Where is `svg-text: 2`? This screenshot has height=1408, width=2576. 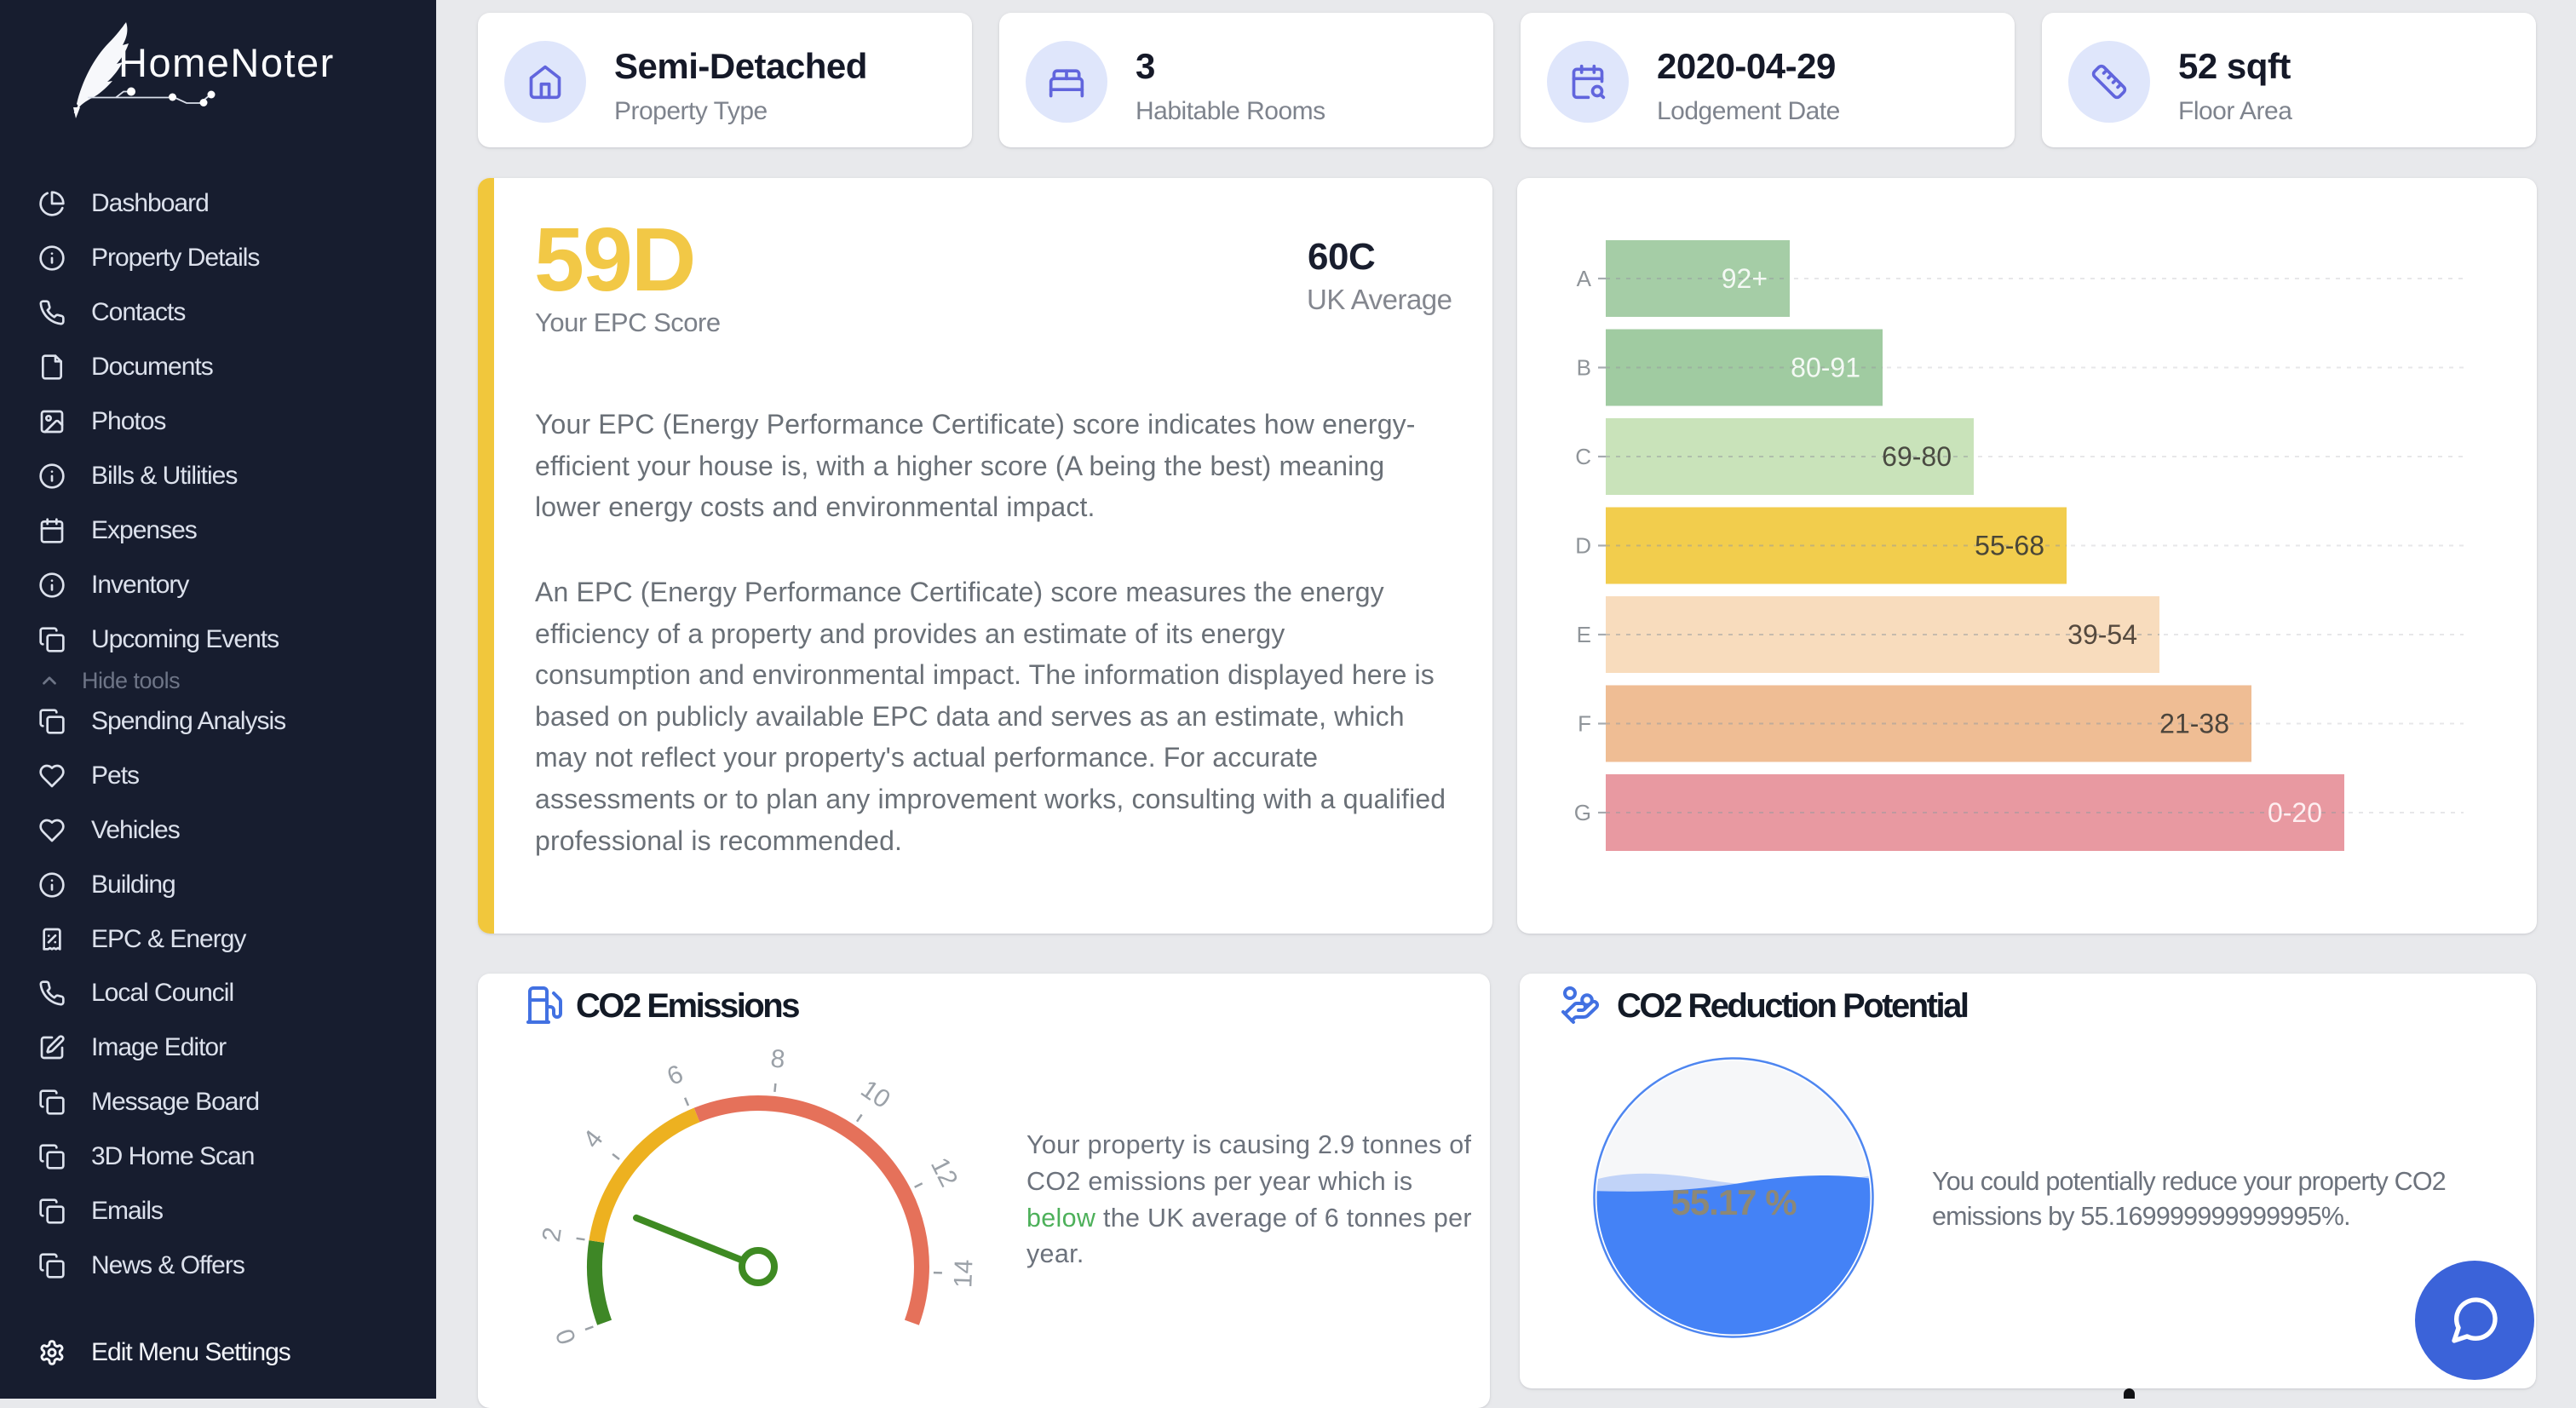
svg-text: 2 is located at coordinates (553, 1235).